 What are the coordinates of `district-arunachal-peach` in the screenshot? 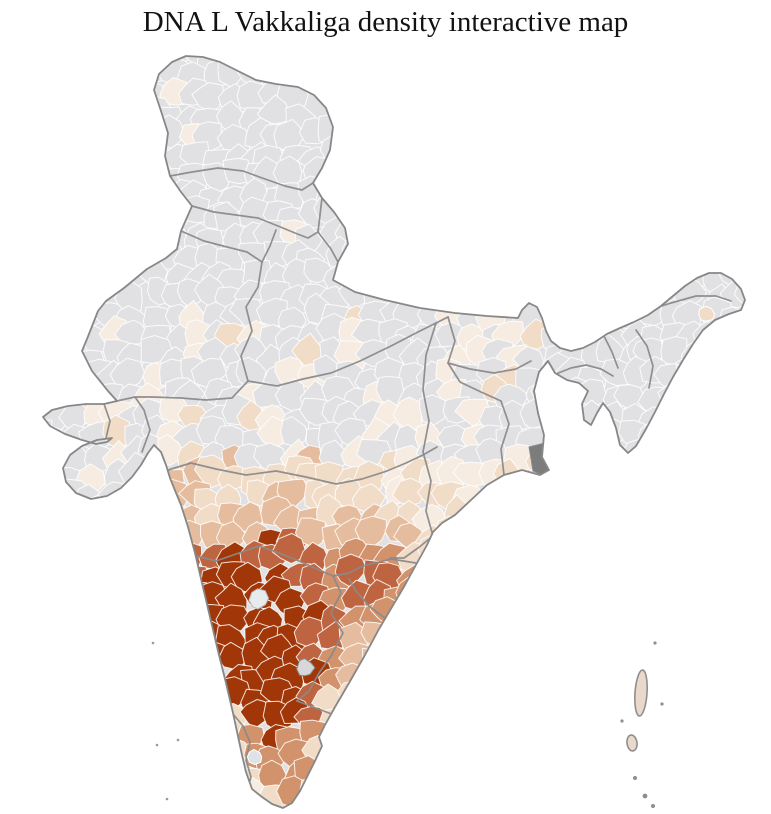 It's located at (707, 313).